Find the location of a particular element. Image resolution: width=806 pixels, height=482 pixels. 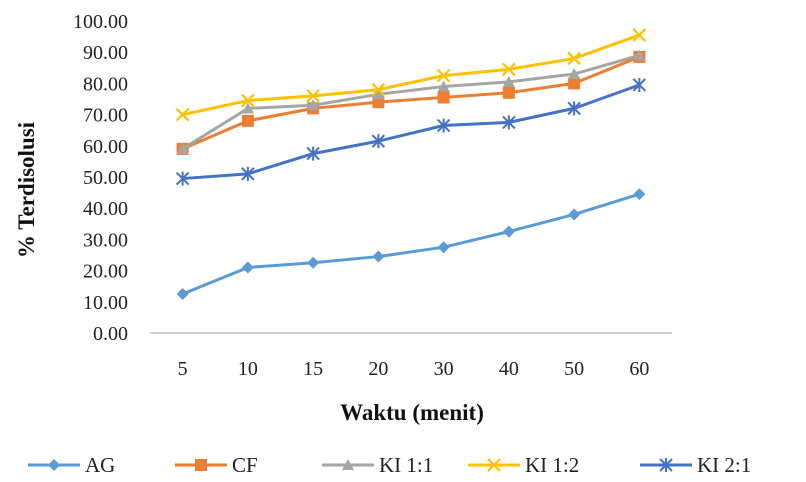

legend-label: KI 1:1 is located at coordinates (406, 465).